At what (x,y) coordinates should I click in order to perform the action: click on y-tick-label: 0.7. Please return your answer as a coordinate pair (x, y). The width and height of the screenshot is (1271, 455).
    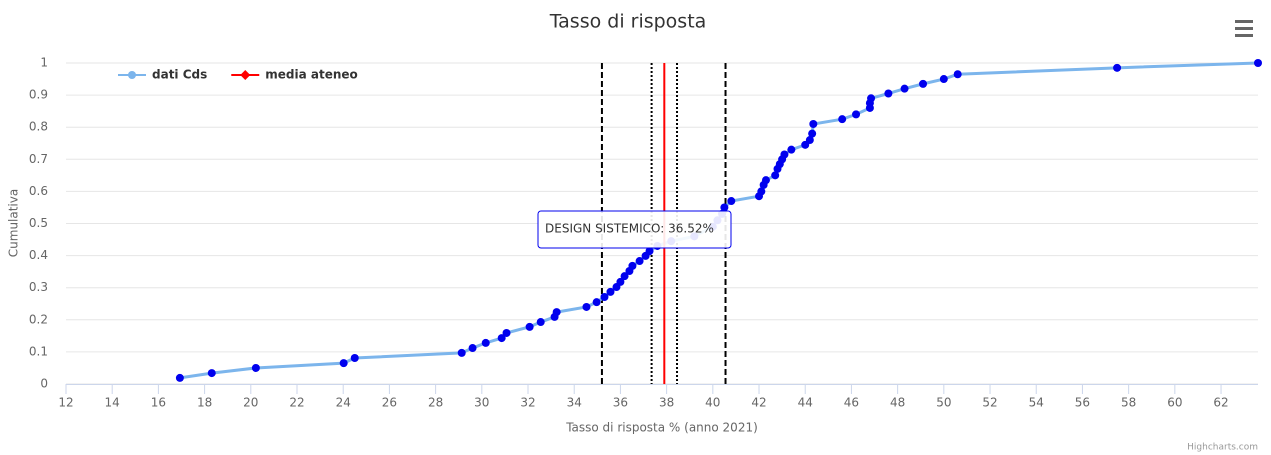
    Looking at the image, I should click on (38, 159).